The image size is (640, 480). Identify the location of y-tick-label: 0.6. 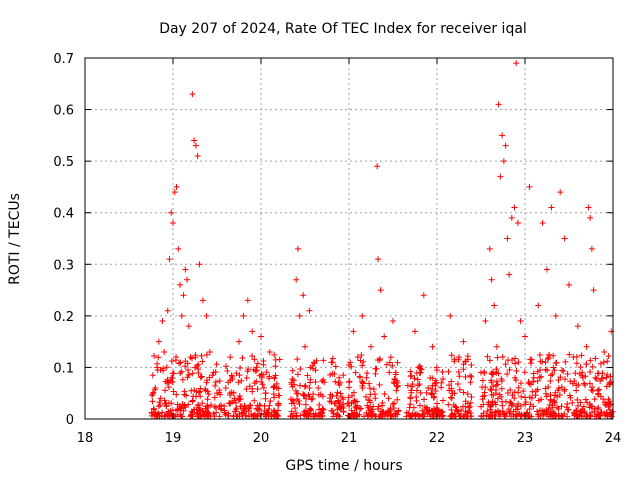
(63, 111).